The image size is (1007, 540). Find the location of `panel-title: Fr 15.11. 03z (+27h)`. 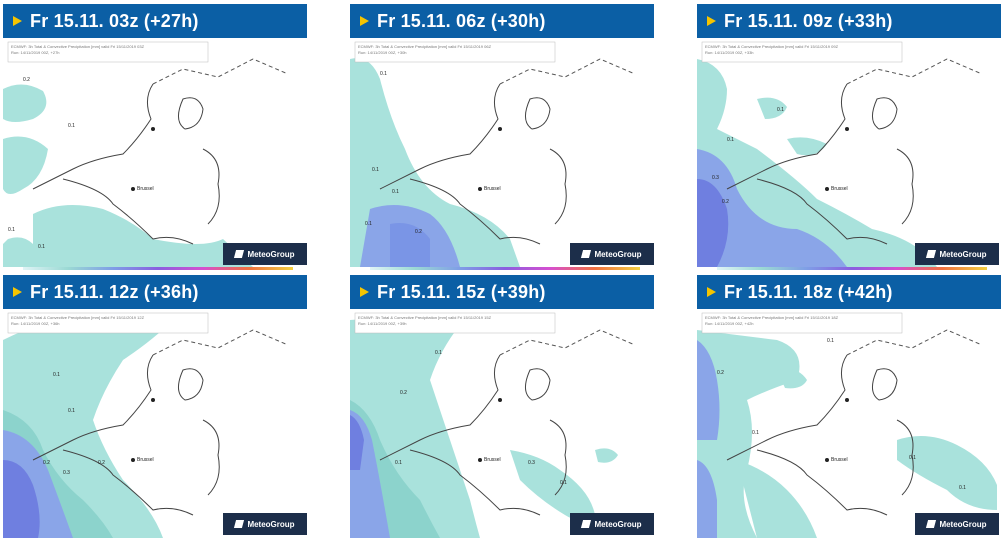

panel-title: Fr 15.11. 03z (+27h) is located at coordinates (114, 20).